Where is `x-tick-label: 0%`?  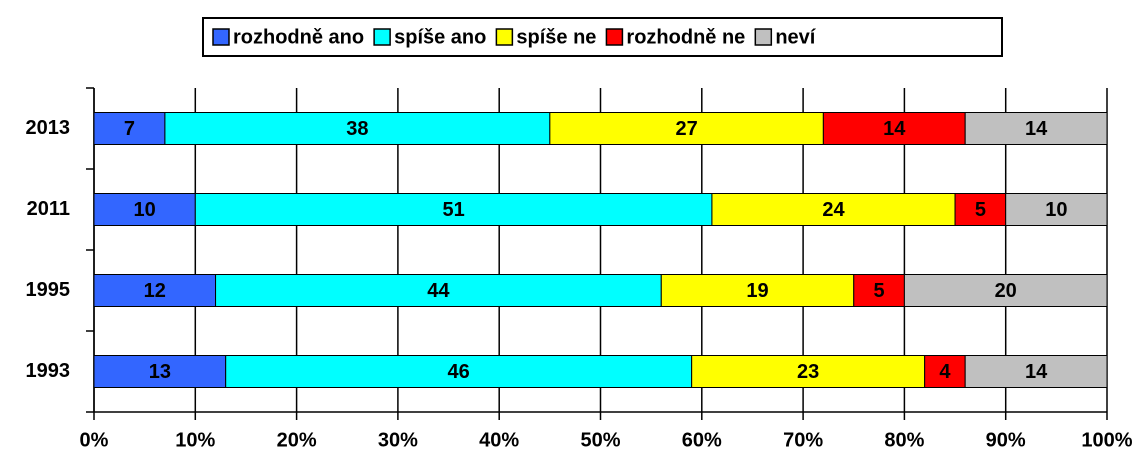
x-tick-label: 0% is located at coordinates (94, 440).